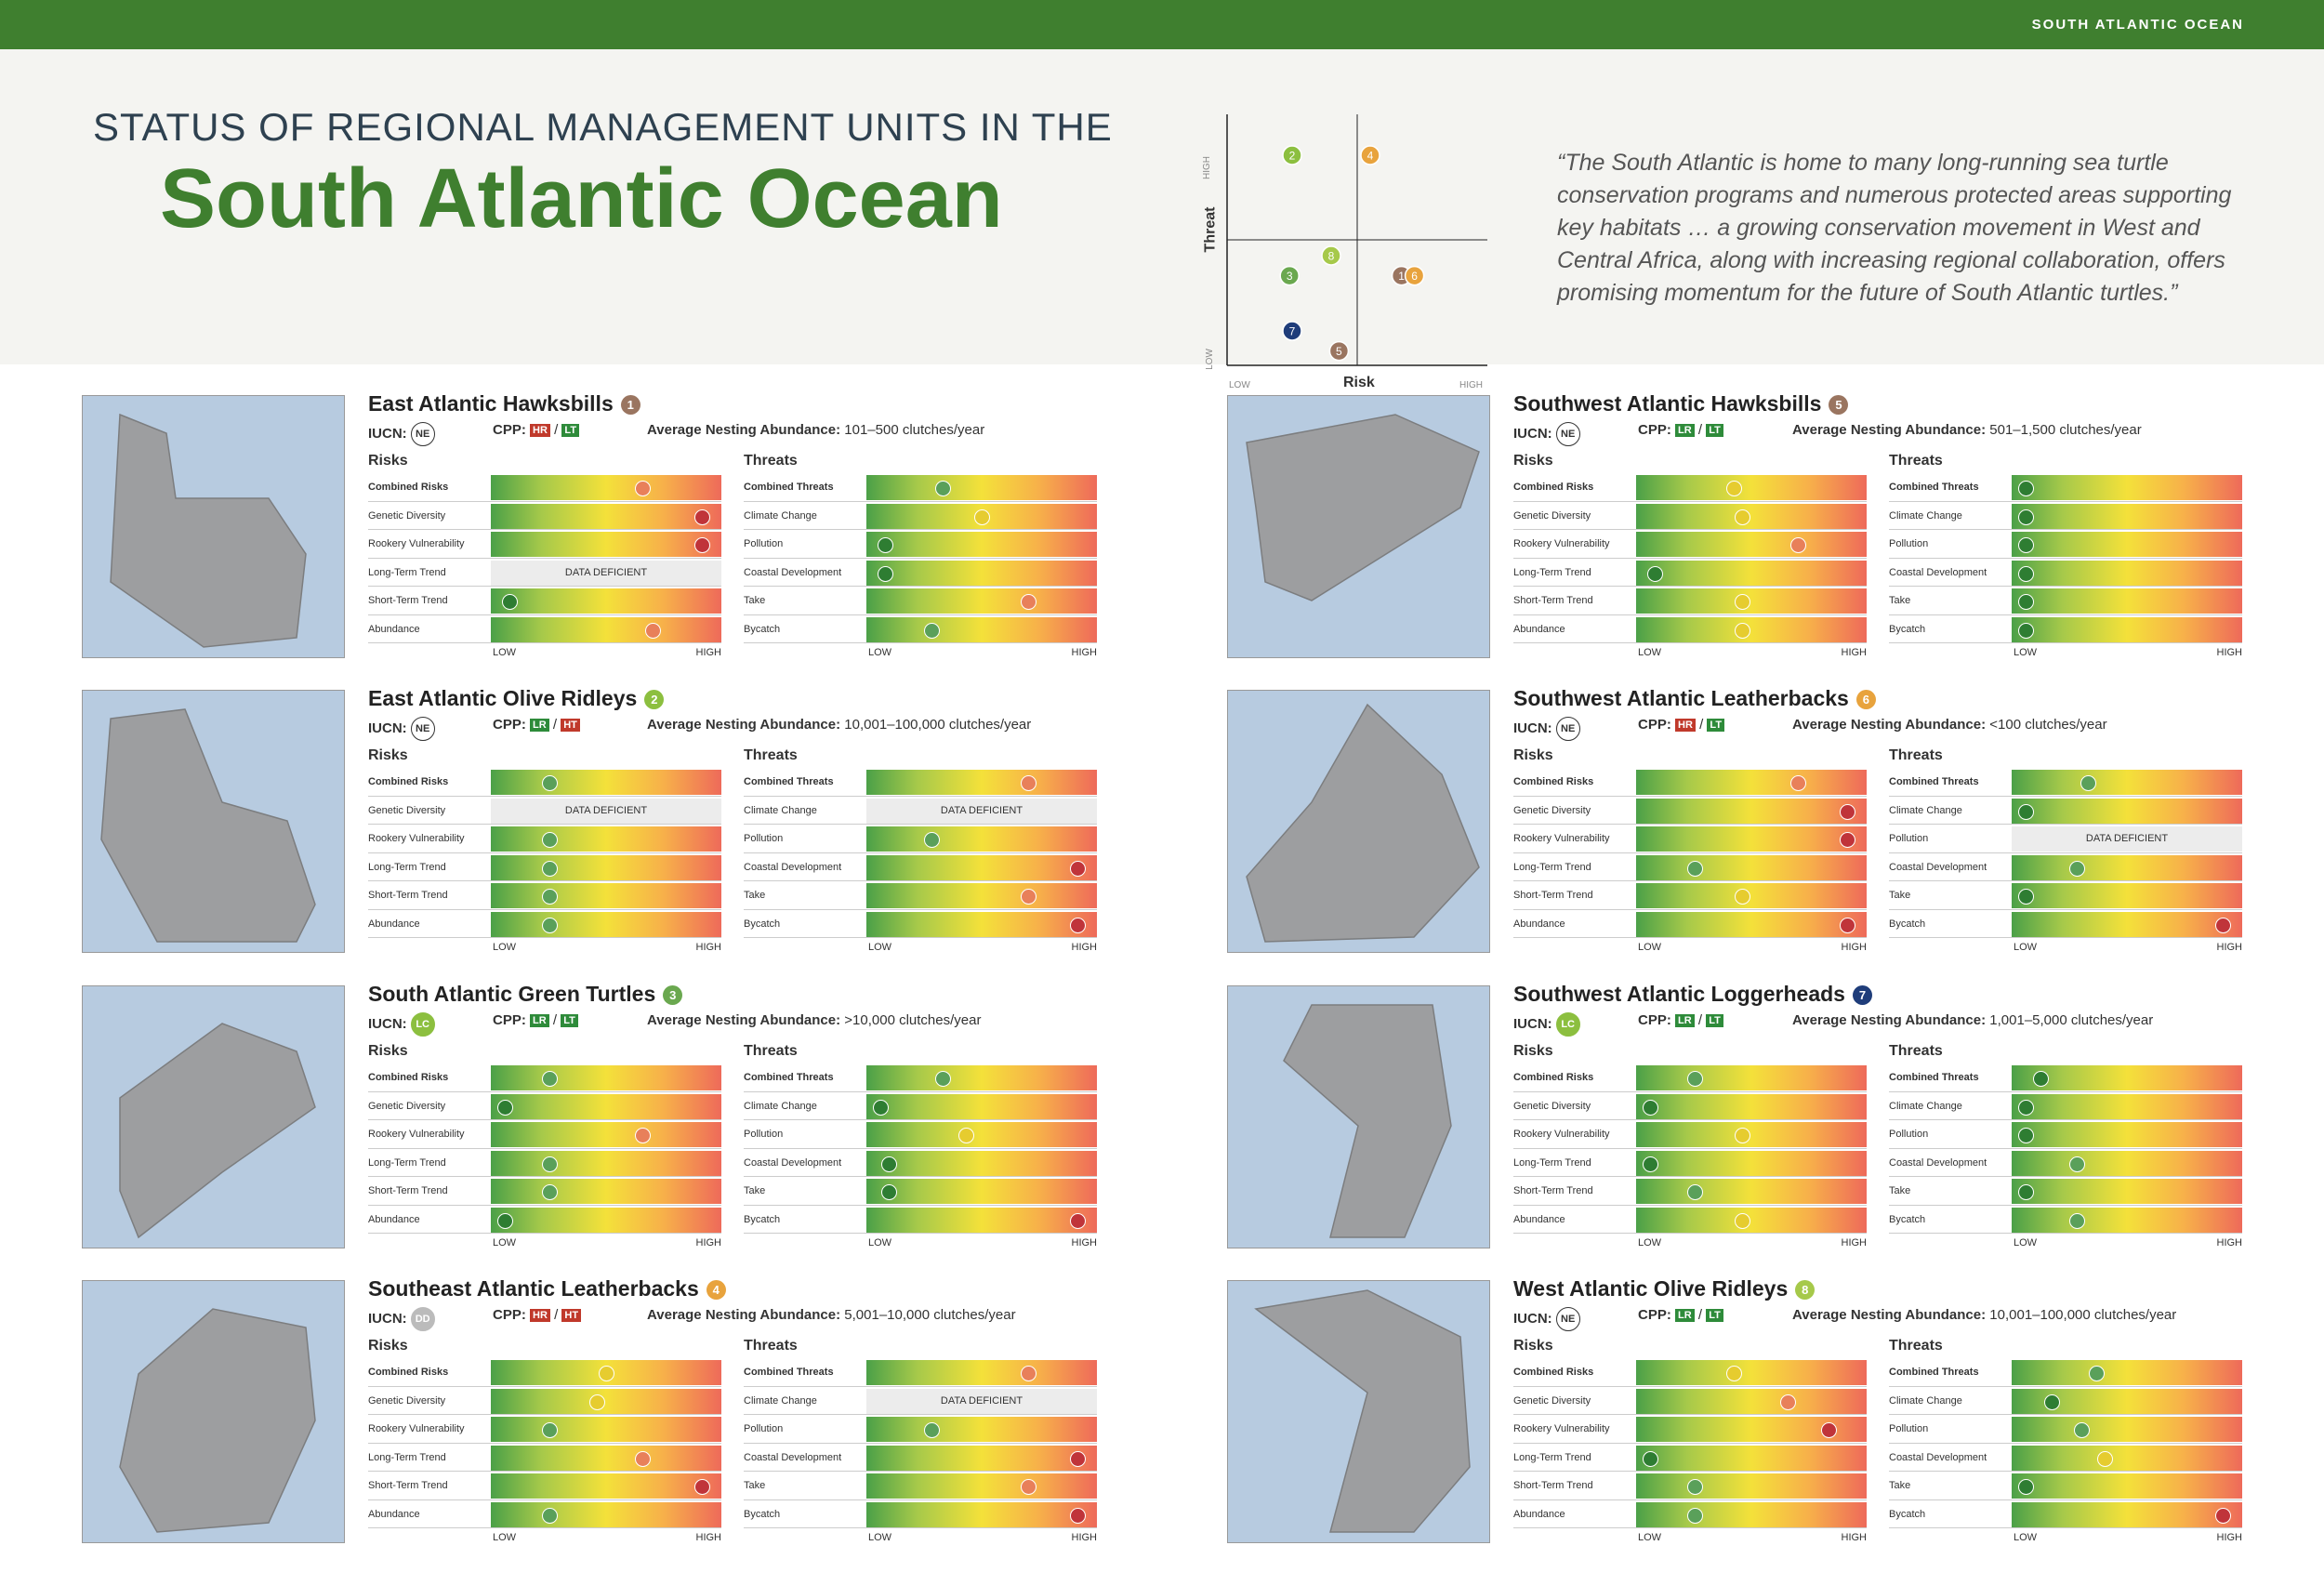 The height and width of the screenshot is (1572, 2324). I want to click on quadrant-point-label: 6, so click(1414, 276).